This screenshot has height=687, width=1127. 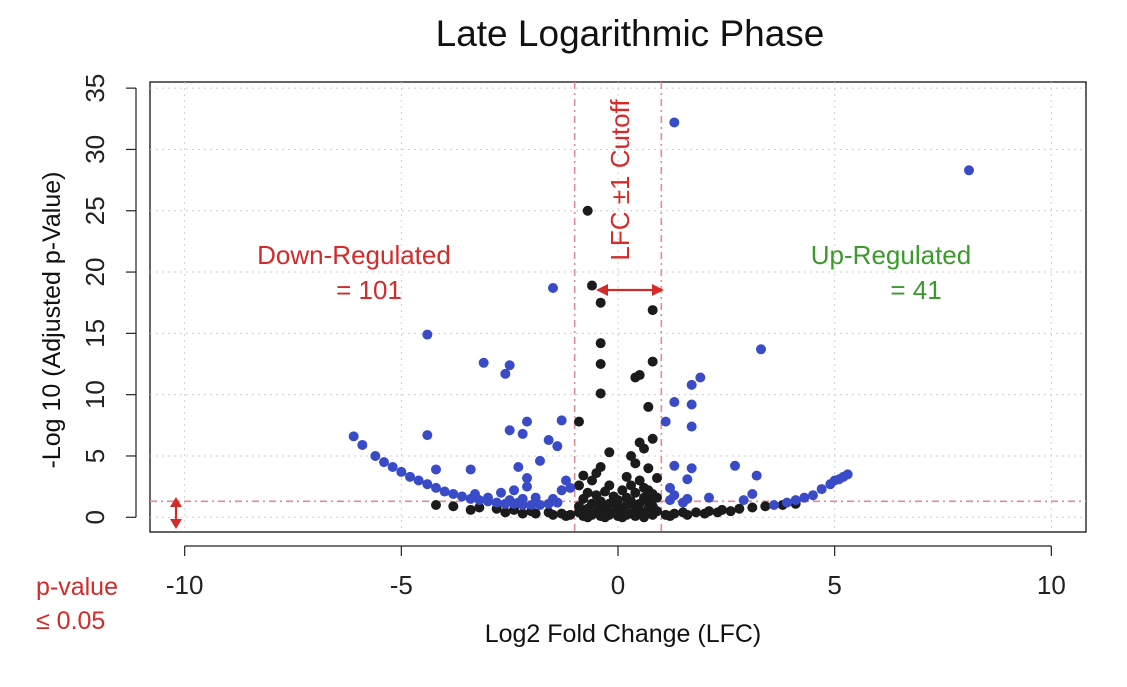 I want to click on x-tick-label: 10, so click(x=1051, y=585).